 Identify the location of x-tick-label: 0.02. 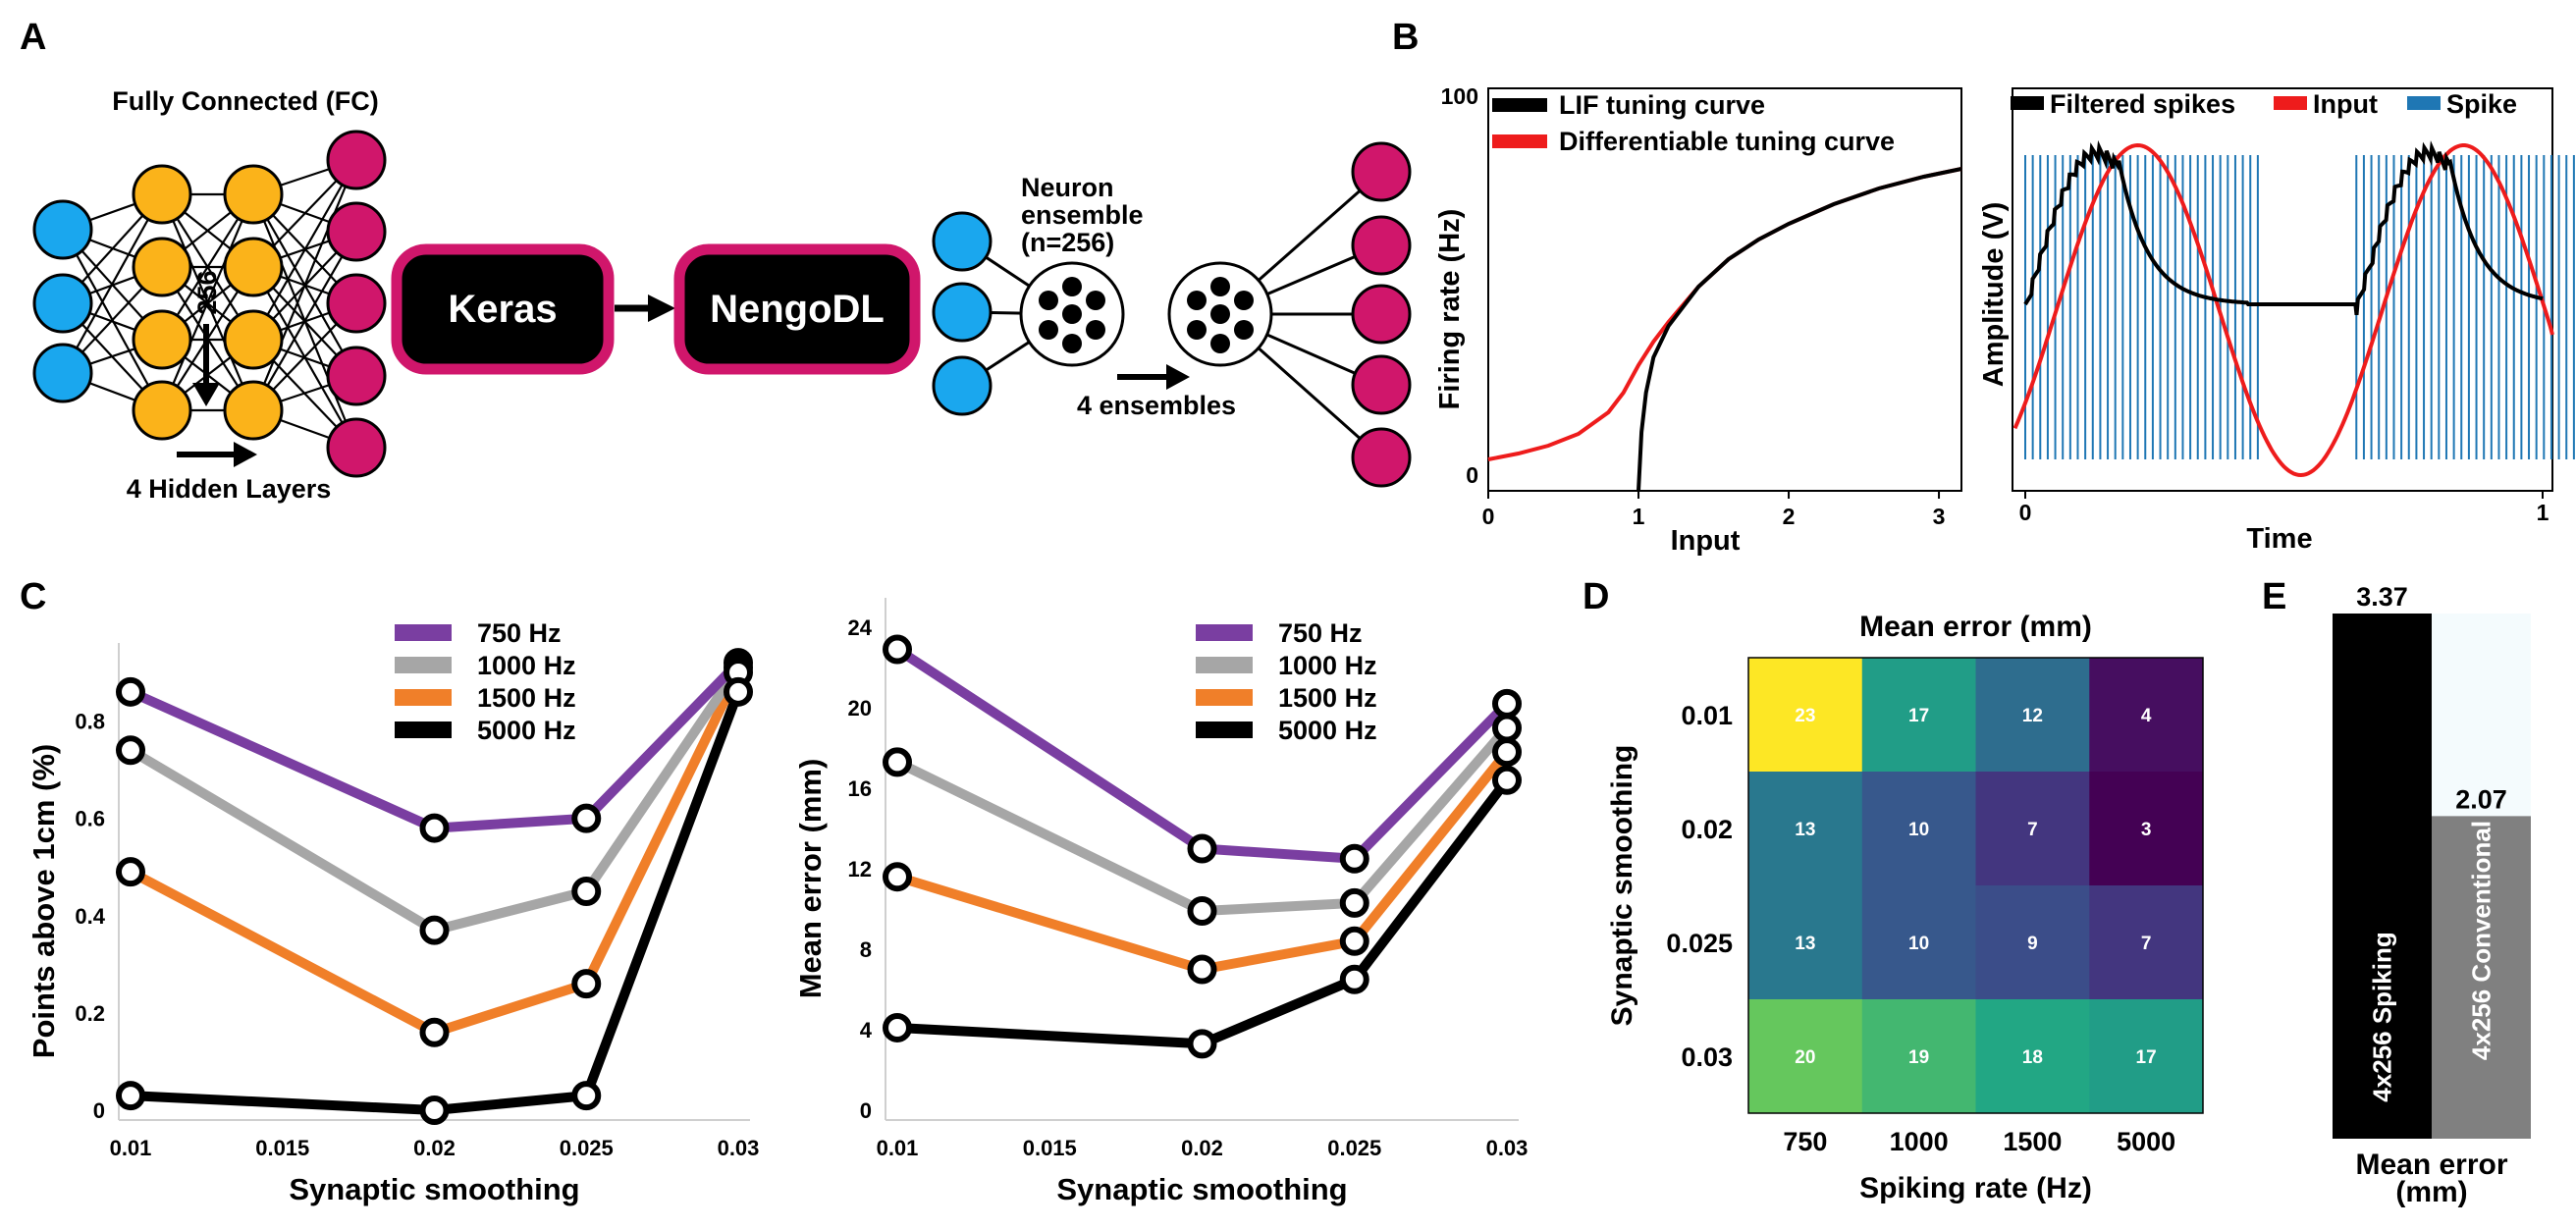
(1202, 1148).